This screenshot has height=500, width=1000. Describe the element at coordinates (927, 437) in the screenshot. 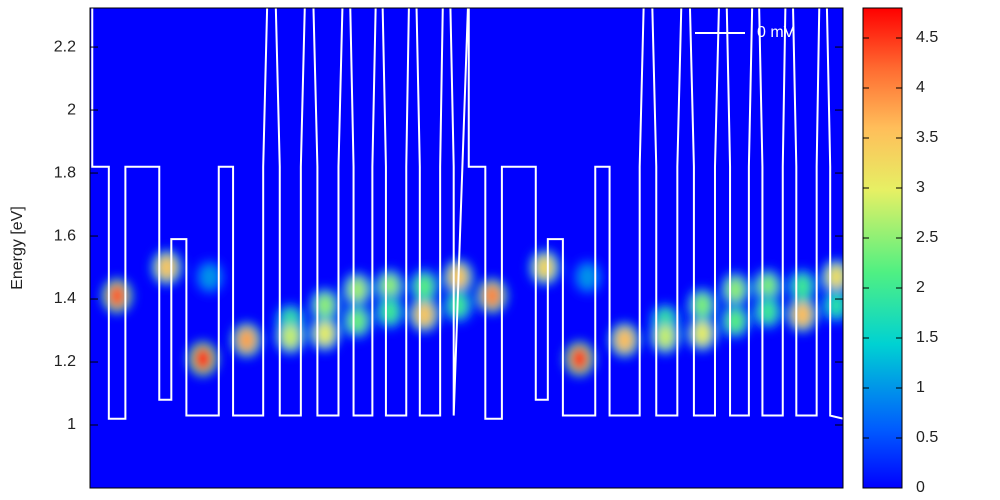

I see `colorbar-tick-label: 0.5` at that location.